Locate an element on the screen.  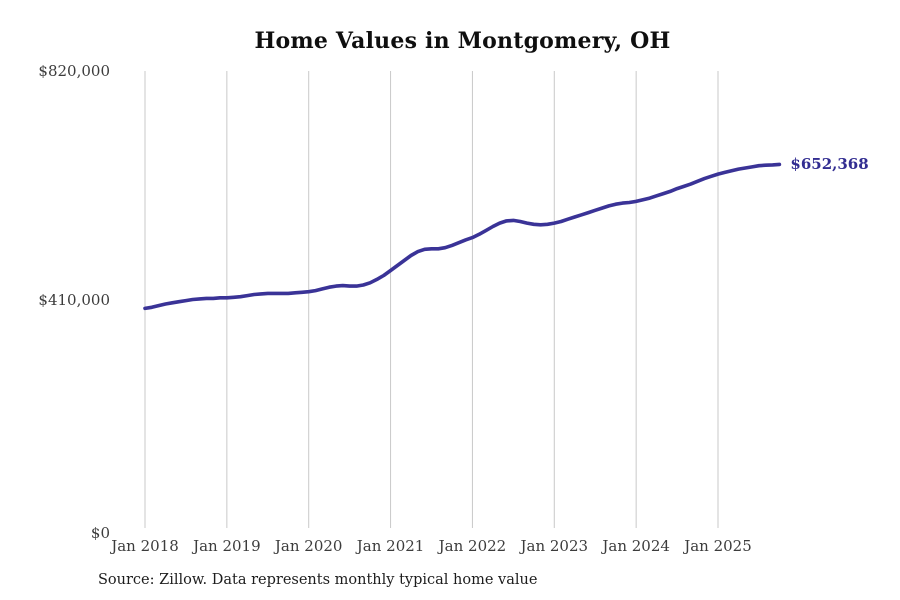
x-tick-label: Jan 2020 is located at coordinates (308, 546).